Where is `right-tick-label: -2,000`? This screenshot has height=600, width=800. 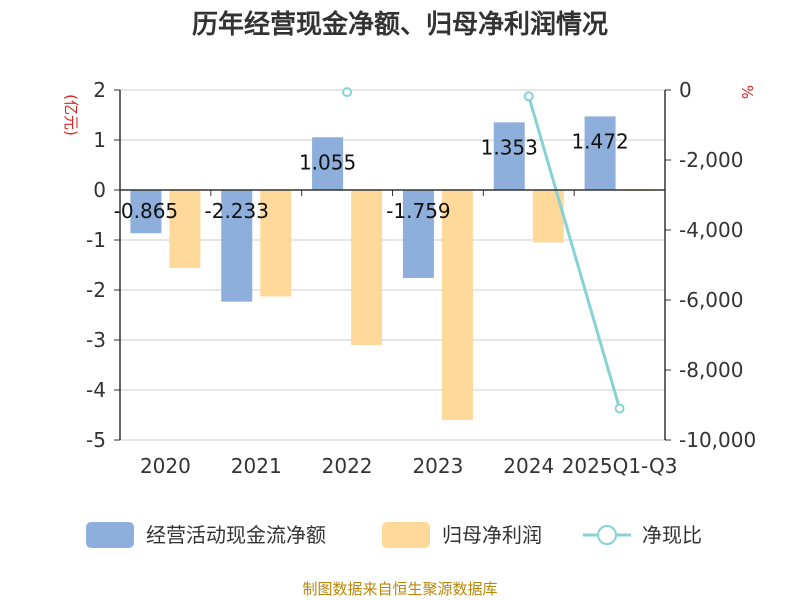 right-tick-label: -2,000 is located at coordinates (711, 160).